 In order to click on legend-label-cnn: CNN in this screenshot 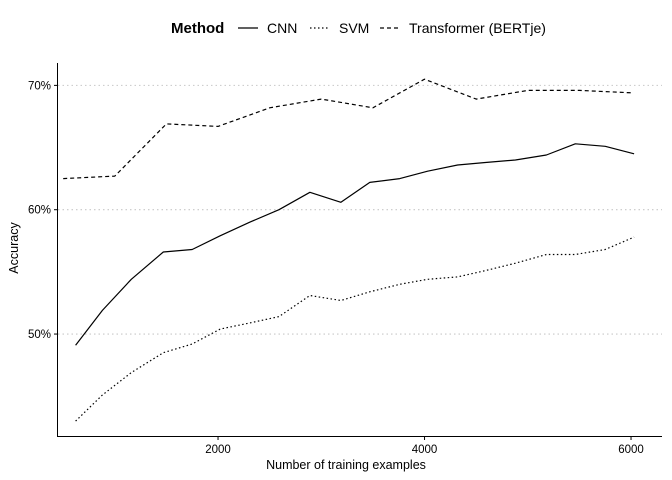, I will do `click(282, 28)`.